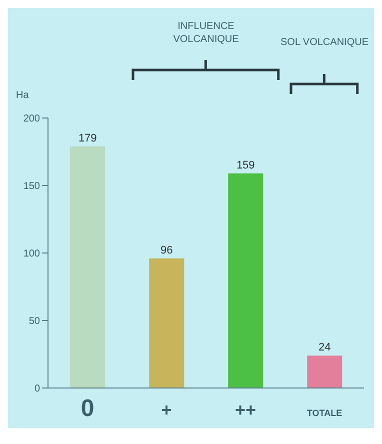  Describe the element at coordinates (87, 408) in the screenshot. I see `x-tick-label: 0` at that location.